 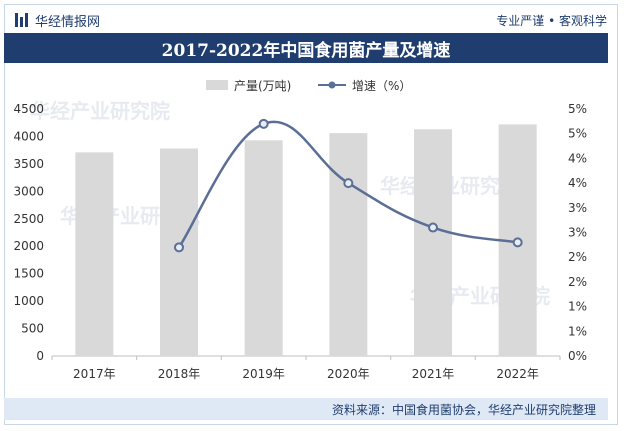 I want to click on x-tick-label: 2018年, so click(x=179, y=374).